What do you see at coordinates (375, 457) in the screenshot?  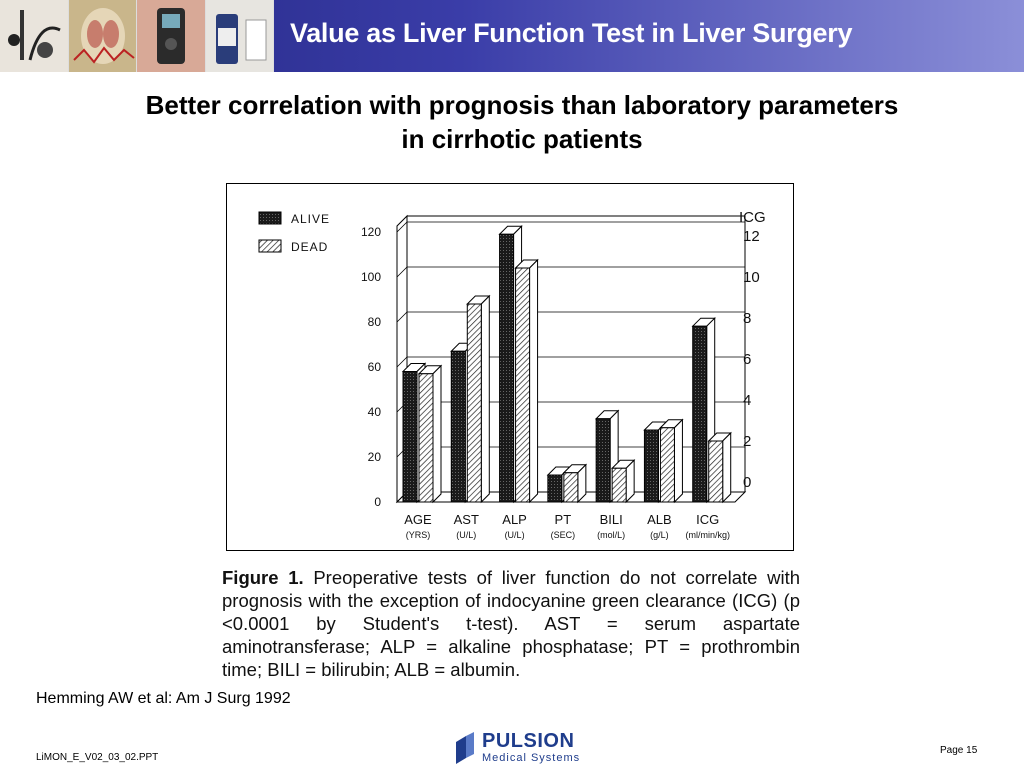 I see `left-axis-tick-label: 20` at bounding box center [375, 457].